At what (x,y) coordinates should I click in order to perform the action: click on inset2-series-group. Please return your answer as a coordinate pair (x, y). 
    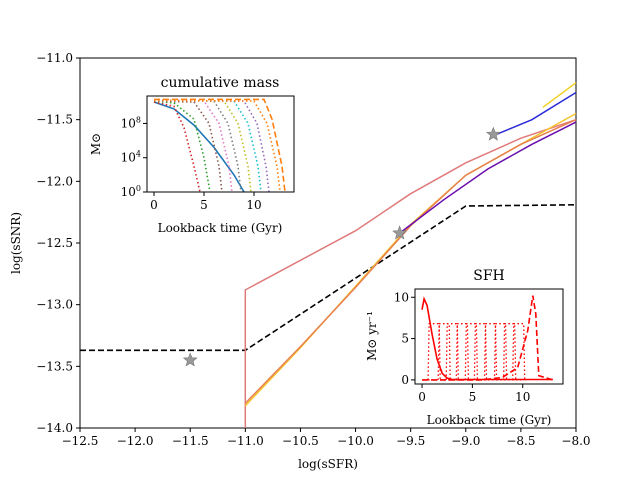
    Looking at the image, I should click on (487, 338).